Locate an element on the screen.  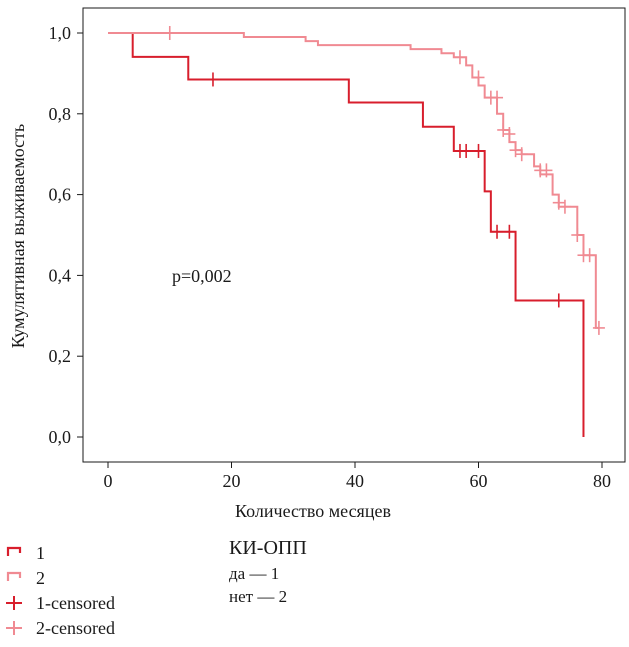
x-axis-title: Количество месяцев is located at coordinates (313, 511).